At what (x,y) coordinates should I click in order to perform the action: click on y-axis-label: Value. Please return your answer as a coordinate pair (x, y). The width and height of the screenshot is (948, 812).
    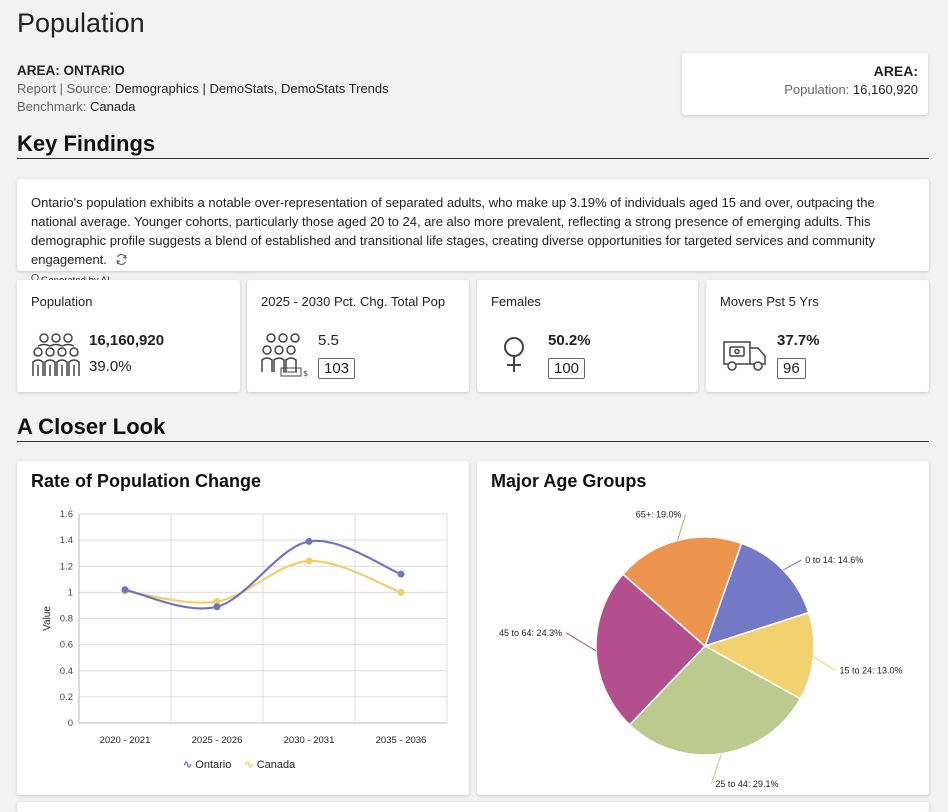
    Looking at the image, I should click on (47, 618).